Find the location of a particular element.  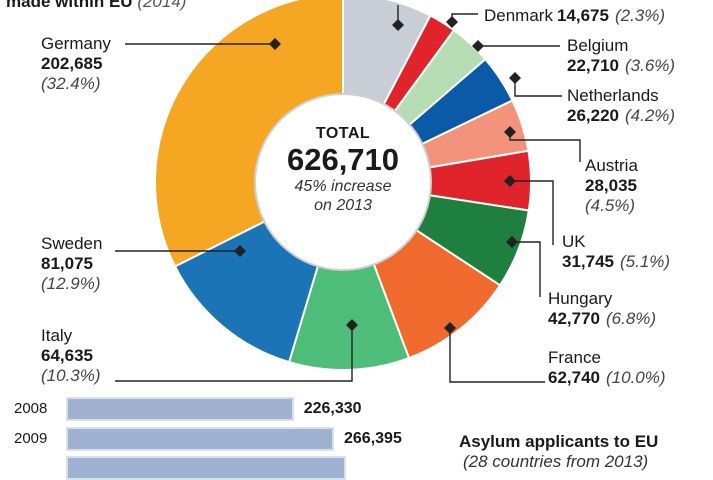

bar-2008 is located at coordinates (180, 409).